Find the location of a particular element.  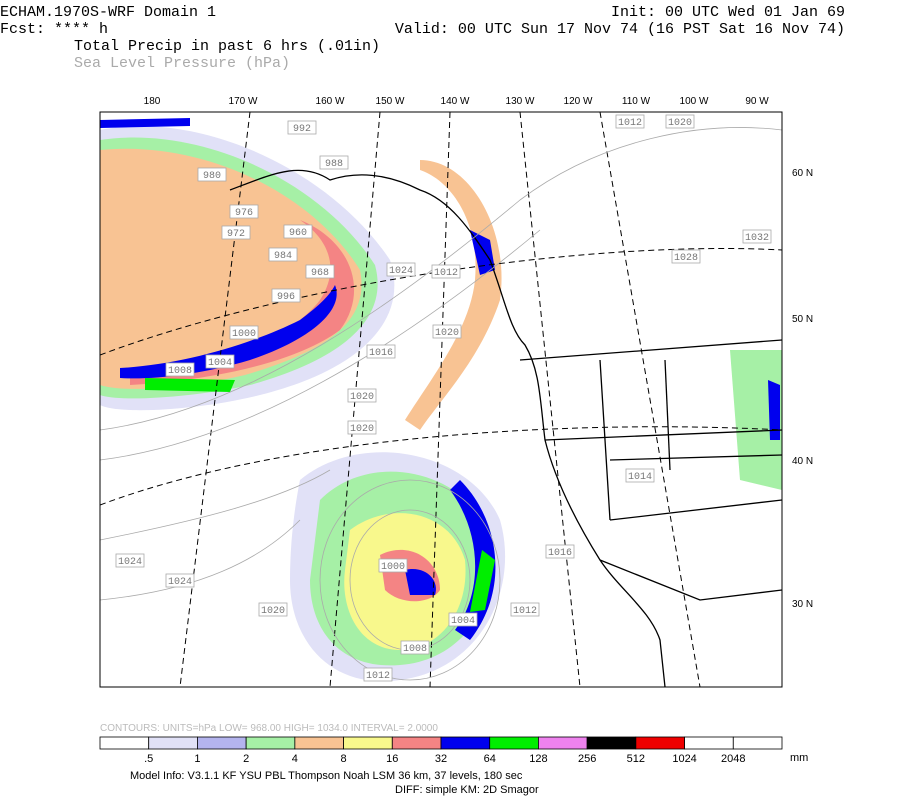

colorbar-label: 1024 is located at coordinates (684, 759).